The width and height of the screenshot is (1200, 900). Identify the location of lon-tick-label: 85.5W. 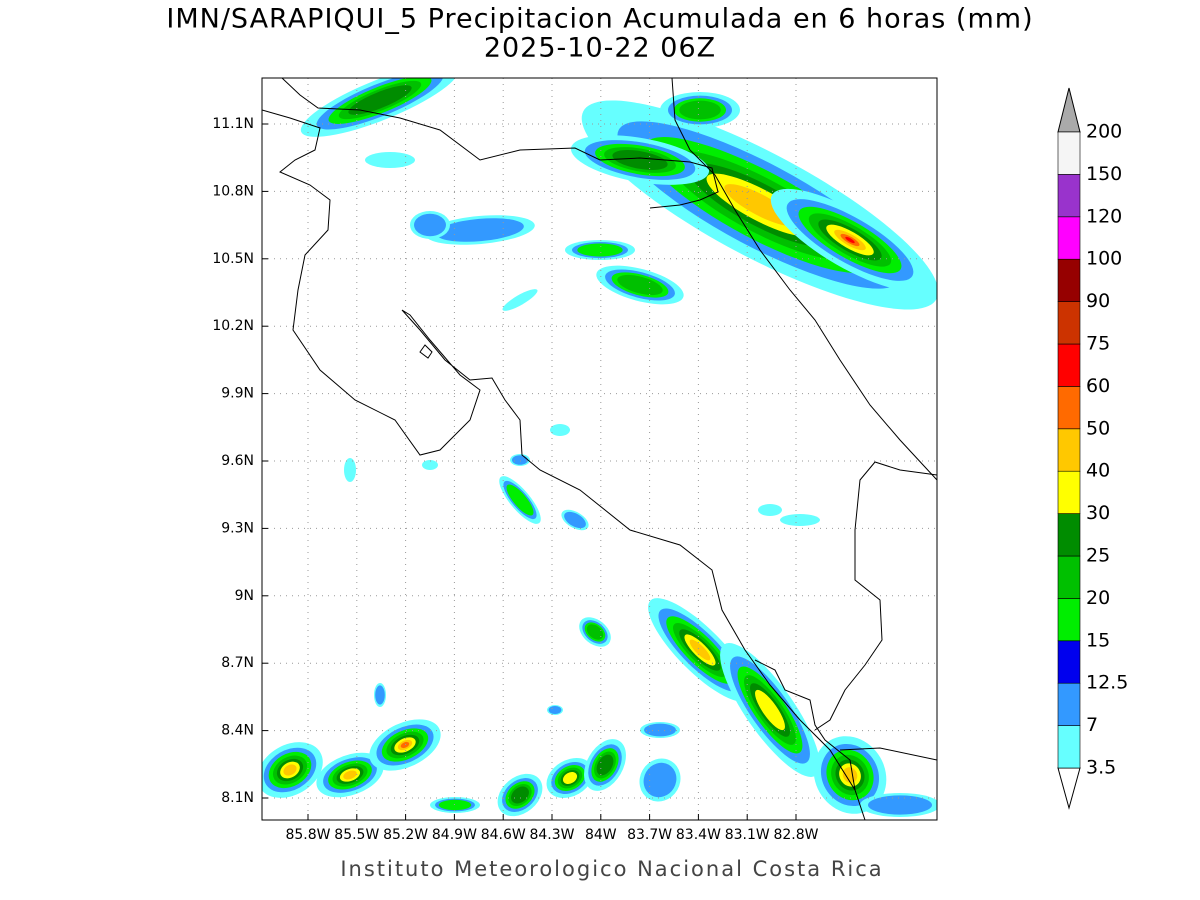
(356, 835).